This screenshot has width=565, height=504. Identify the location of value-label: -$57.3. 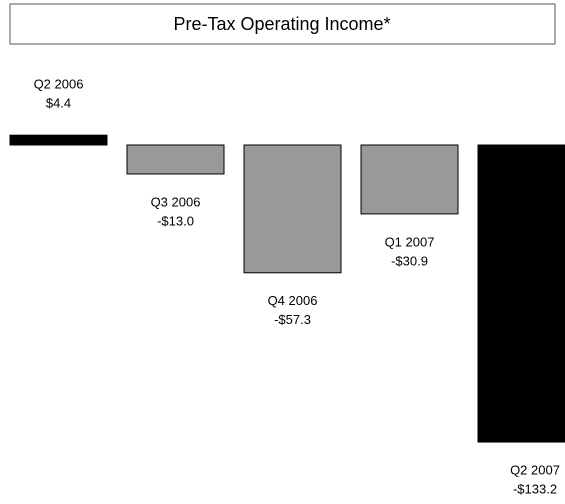
(292, 319).